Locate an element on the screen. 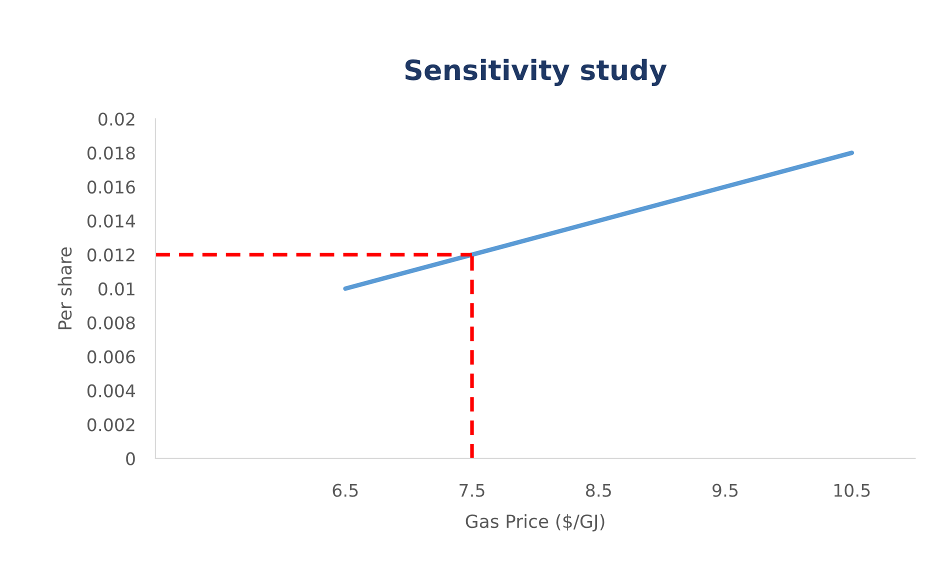  y-axis-title: Per share is located at coordinates (65, 288).